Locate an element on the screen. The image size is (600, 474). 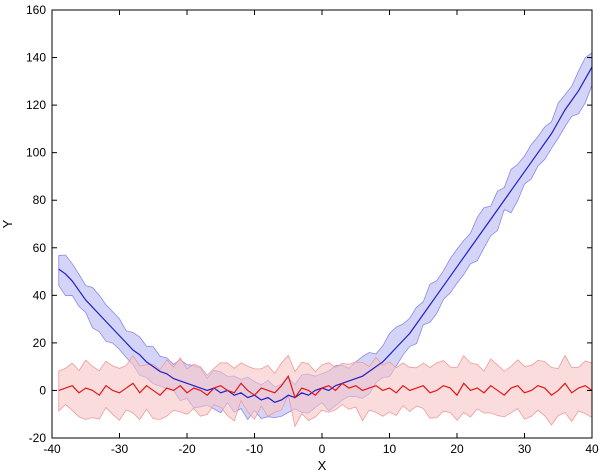
y-tick-label: 160 is located at coordinates (36, 10).